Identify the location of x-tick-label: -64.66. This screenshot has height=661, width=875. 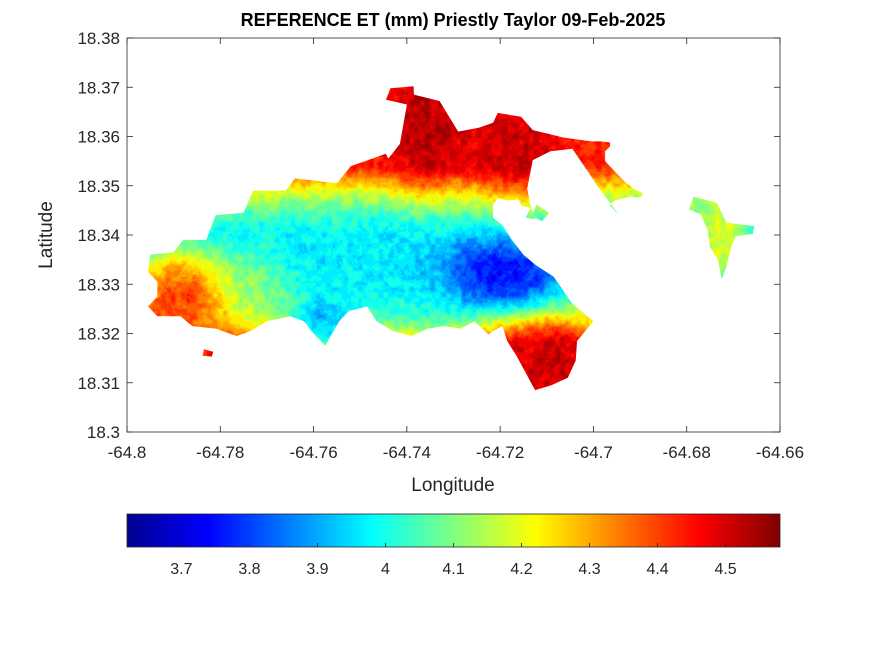
(780, 452).